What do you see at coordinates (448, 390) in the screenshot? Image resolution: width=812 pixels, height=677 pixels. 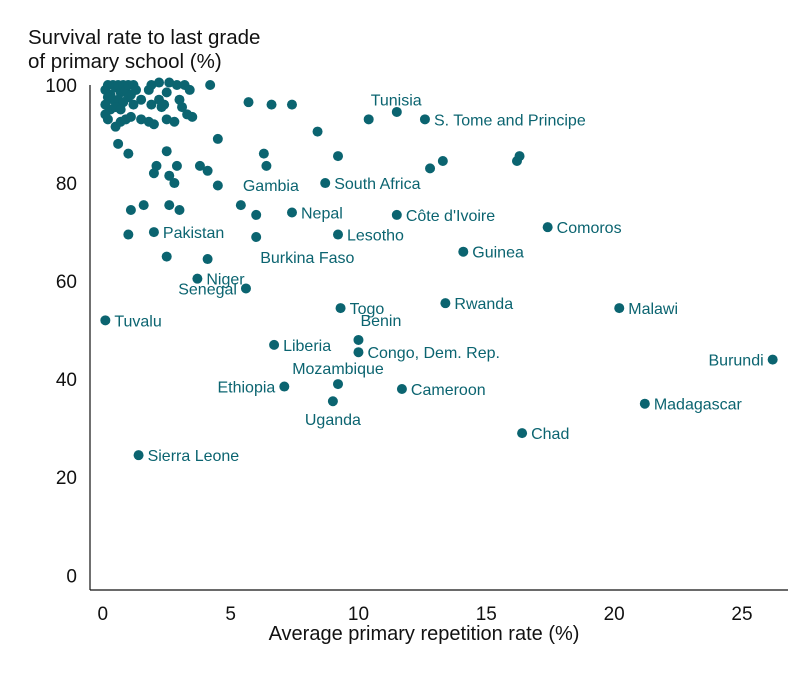 I see `point-label: Cameroon` at bounding box center [448, 390].